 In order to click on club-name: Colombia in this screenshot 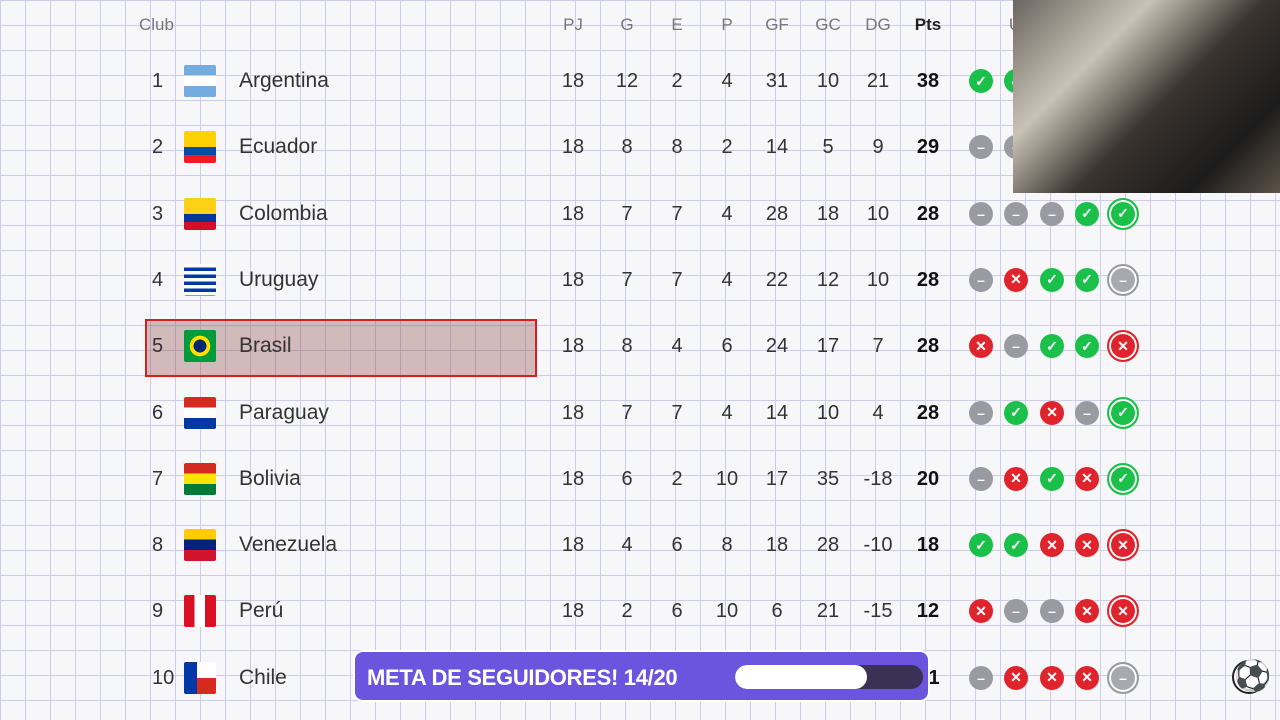, I will do `click(283, 213)`.